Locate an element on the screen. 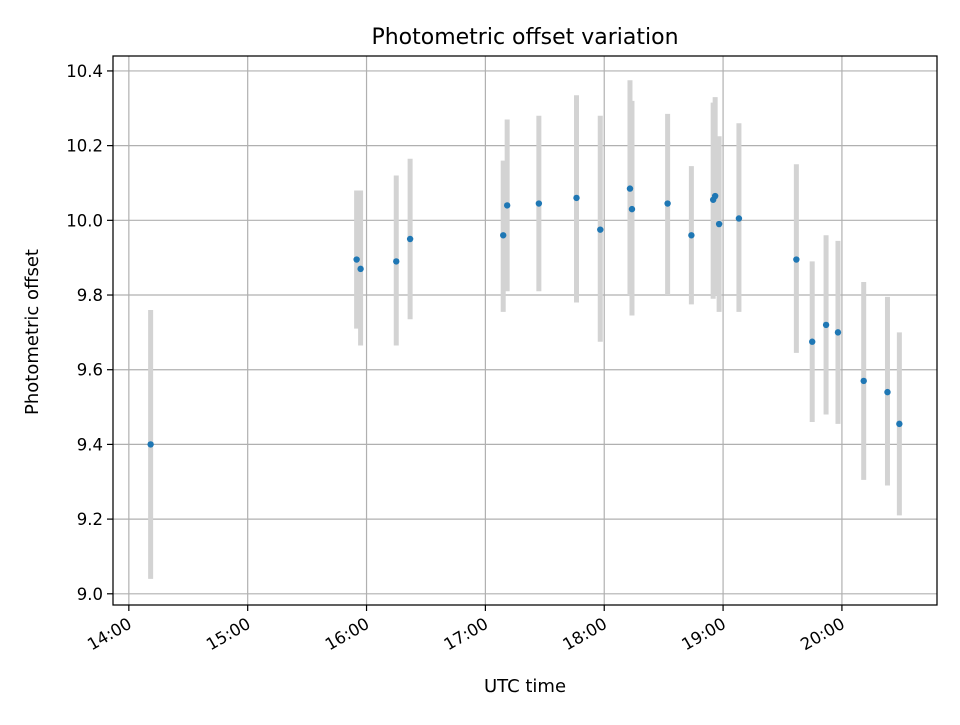 The image size is (960, 725). y-tick-label: 10.4 is located at coordinates (84, 71).